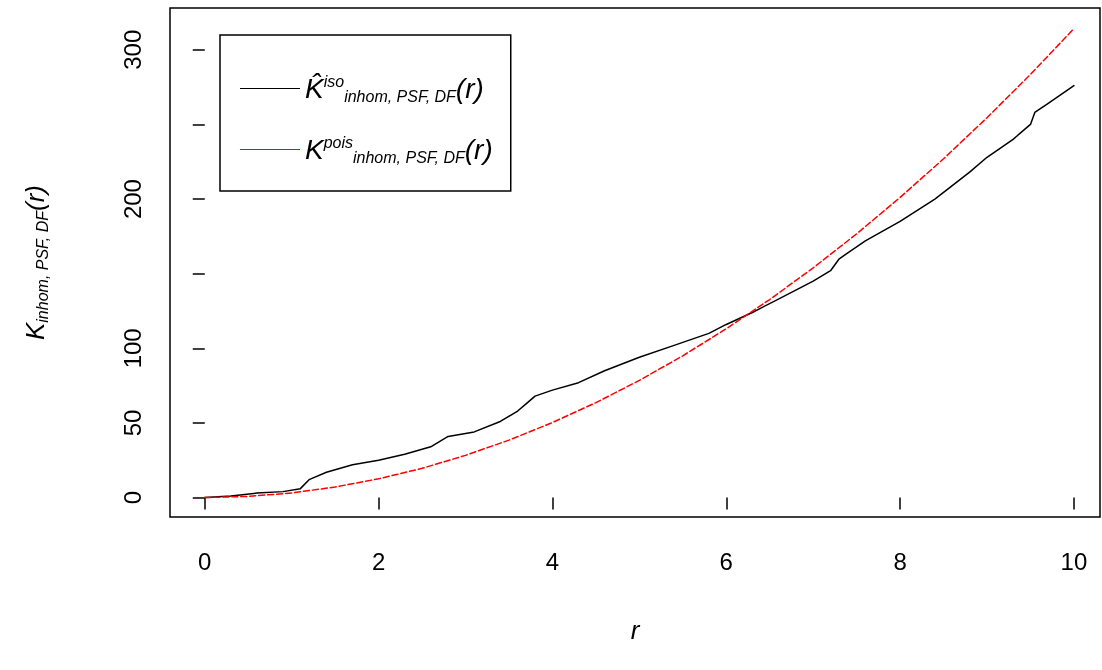 The height and width of the screenshot is (670, 1102). What do you see at coordinates (900, 561) in the screenshot?
I see `x-tick-label: 8` at bounding box center [900, 561].